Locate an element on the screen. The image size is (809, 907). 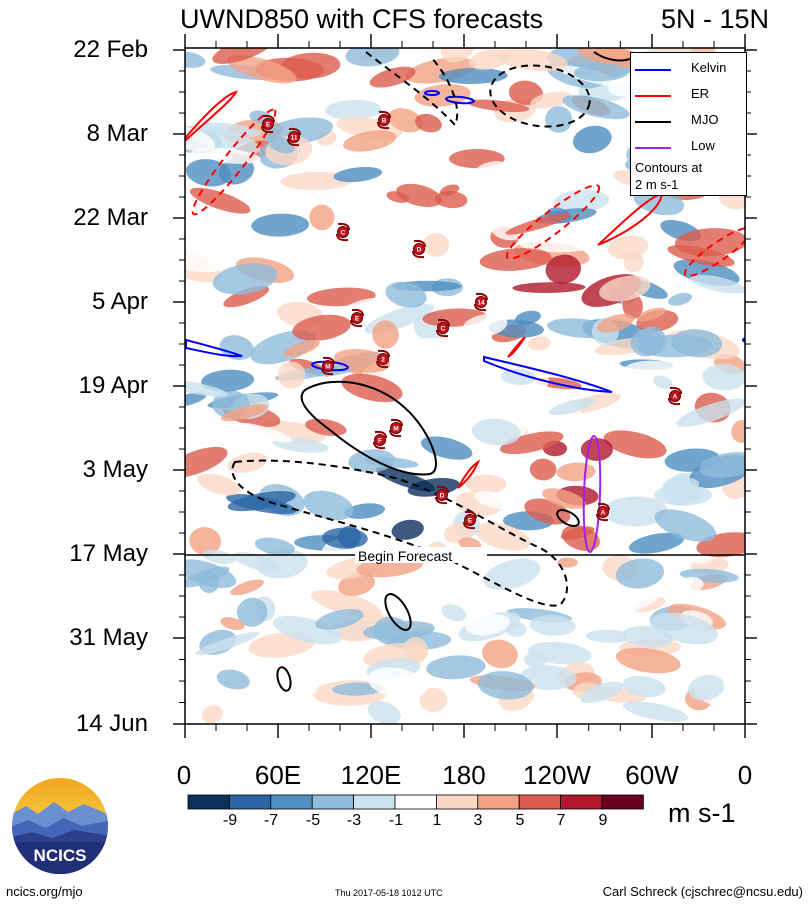
storm-marker: F is located at coordinates (380, 440).